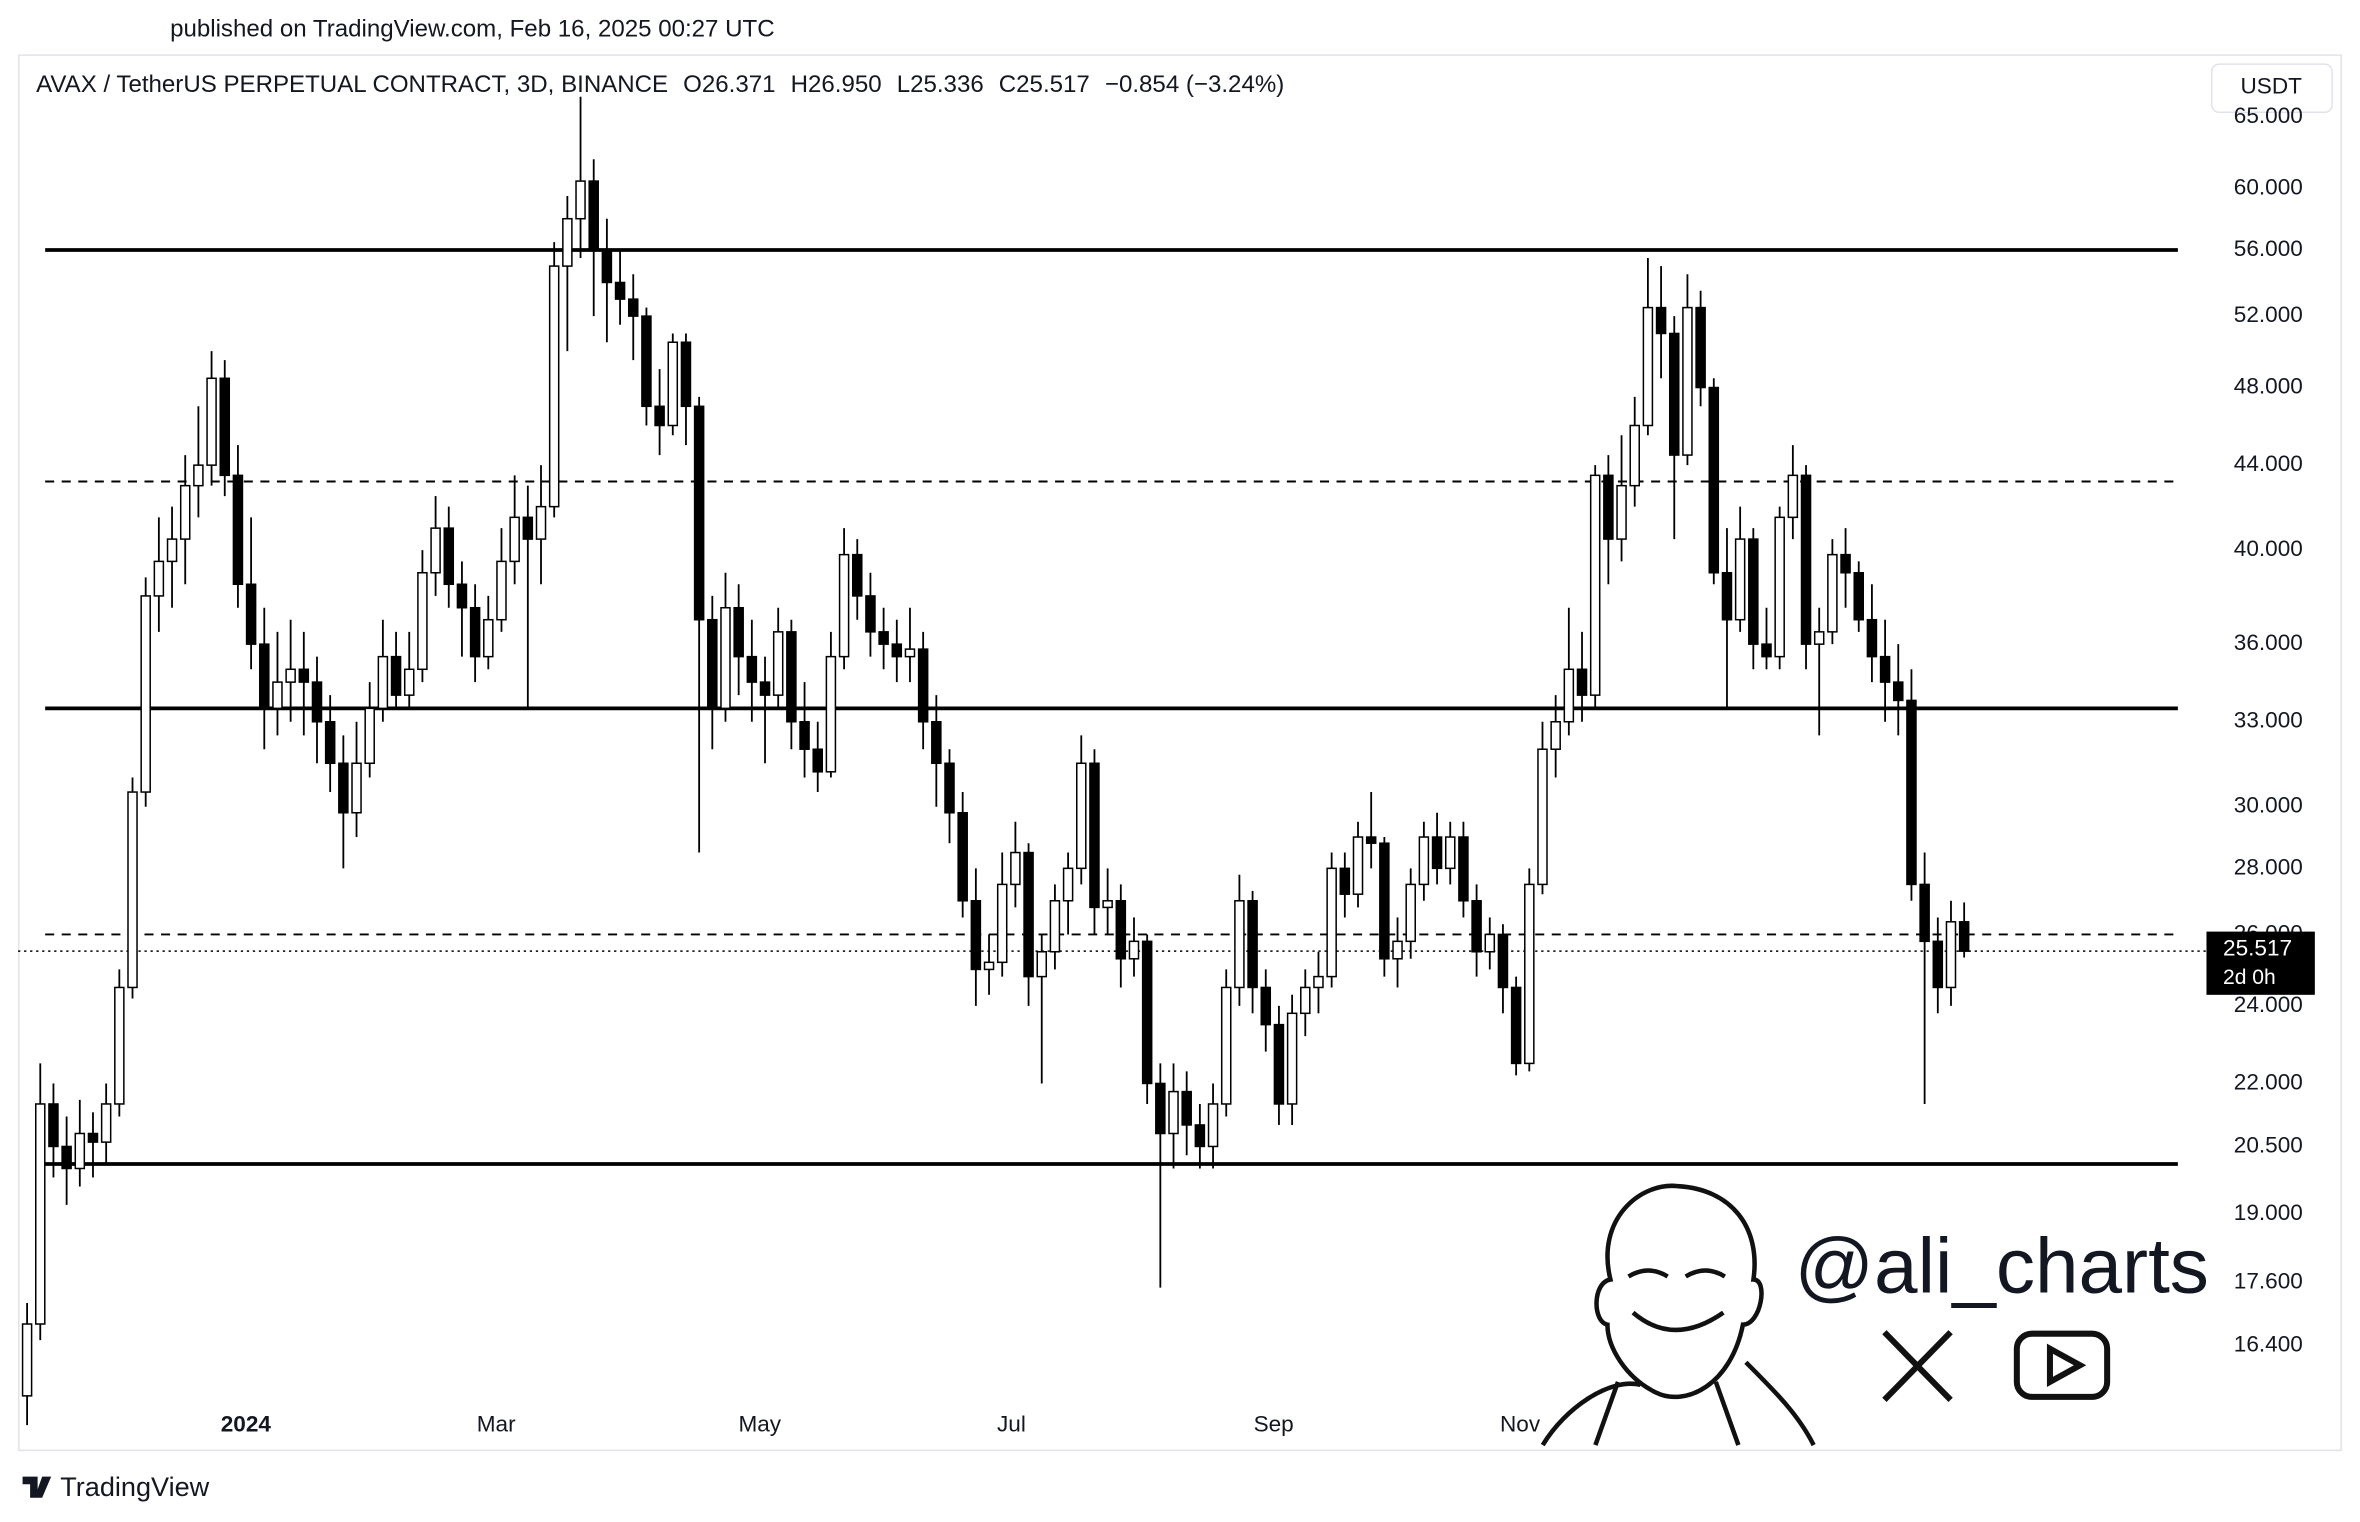  What do you see at coordinates (2268, 1081) in the screenshot?
I see `y-tick-label: 22.000` at bounding box center [2268, 1081].